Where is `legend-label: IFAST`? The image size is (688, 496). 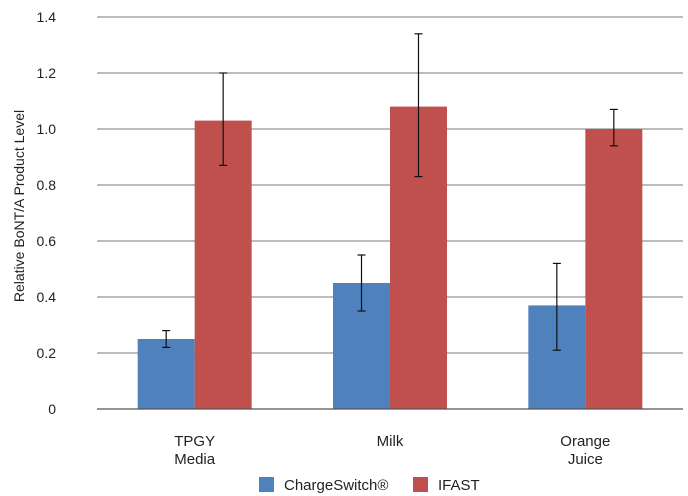
legend-label: IFAST is located at coordinates (459, 485).